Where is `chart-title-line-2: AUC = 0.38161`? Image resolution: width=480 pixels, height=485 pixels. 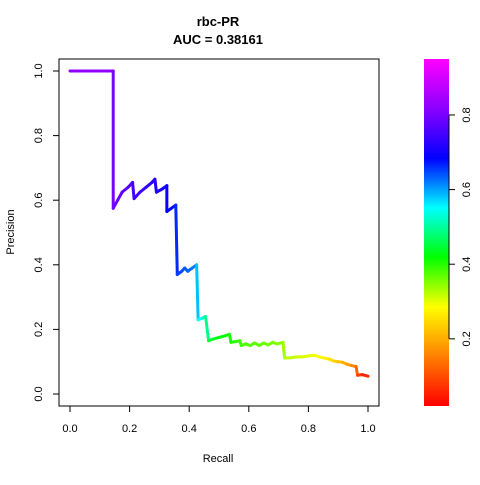
chart-title-line-2: AUC = 0.38161 is located at coordinates (218, 39).